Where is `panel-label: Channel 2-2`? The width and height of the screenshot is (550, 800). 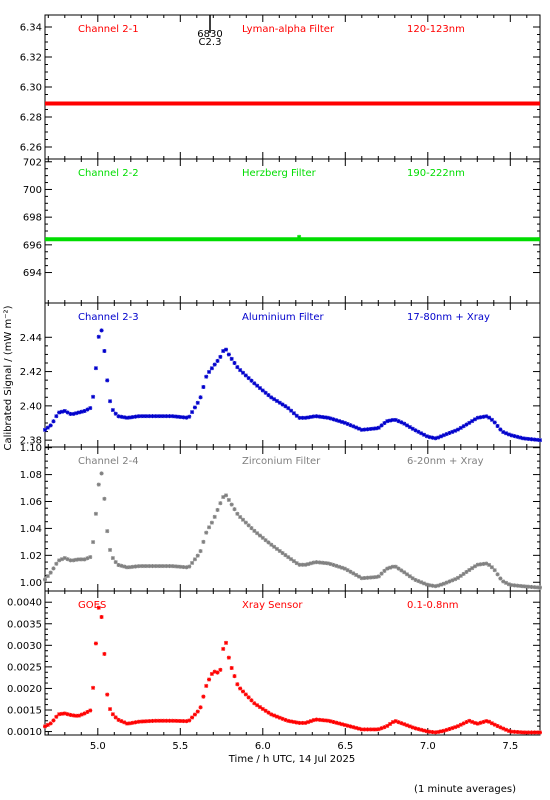
panel-label: Channel 2-2 is located at coordinates (108, 173).